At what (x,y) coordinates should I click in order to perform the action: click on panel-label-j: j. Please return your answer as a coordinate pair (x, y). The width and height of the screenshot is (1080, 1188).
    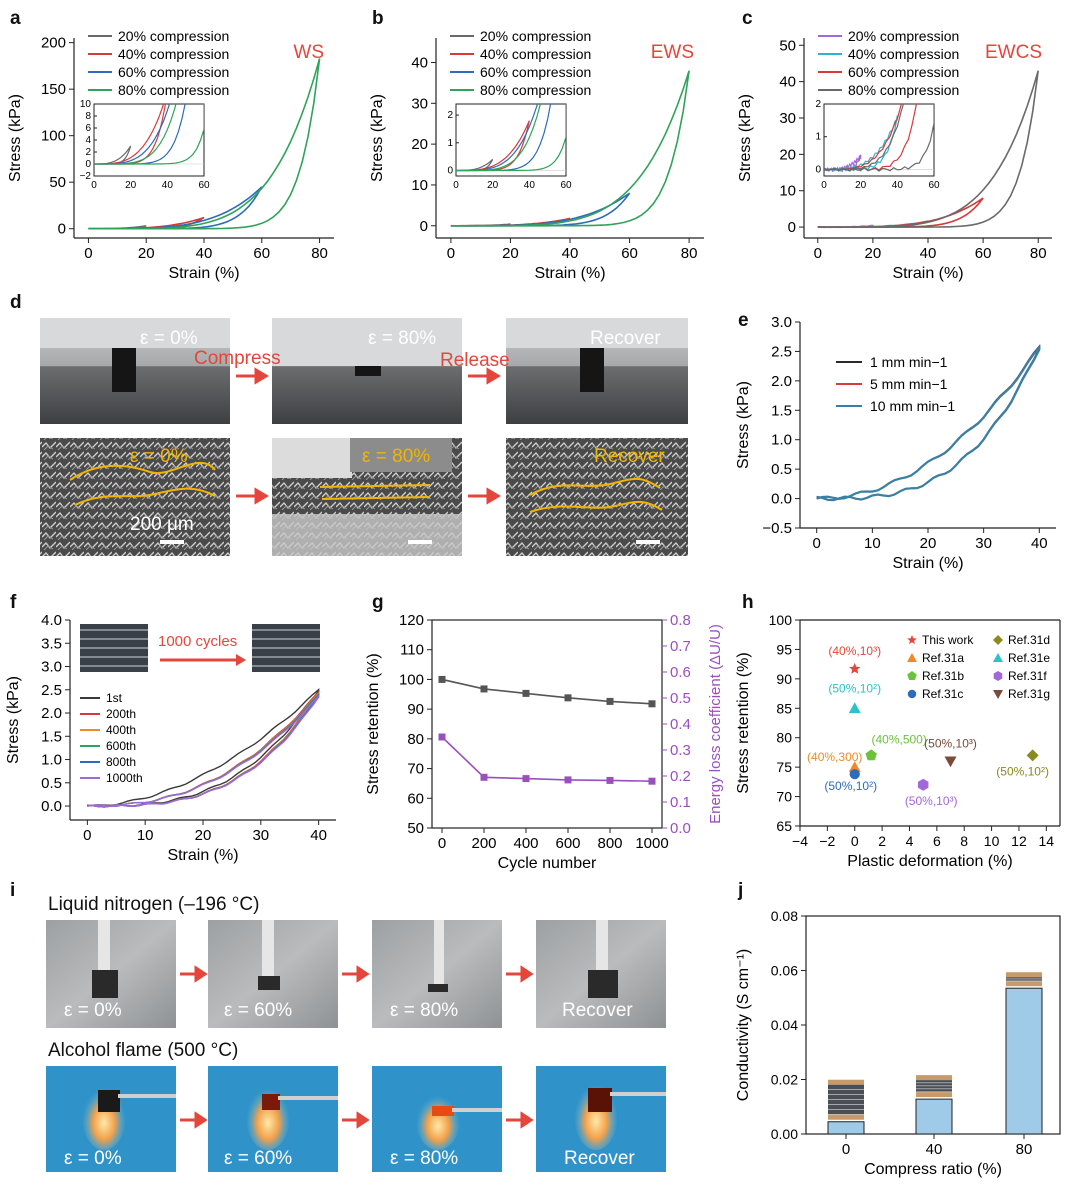
    Looking at the image, I should click on (741, 890).